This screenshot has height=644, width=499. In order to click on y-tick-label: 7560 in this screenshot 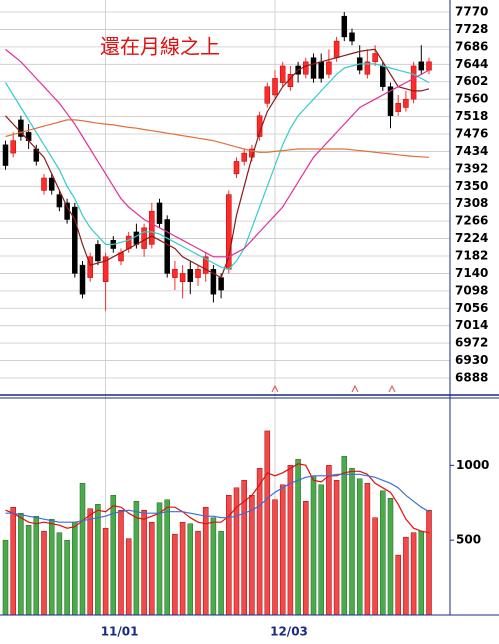, I will do `click(471, 99)`.